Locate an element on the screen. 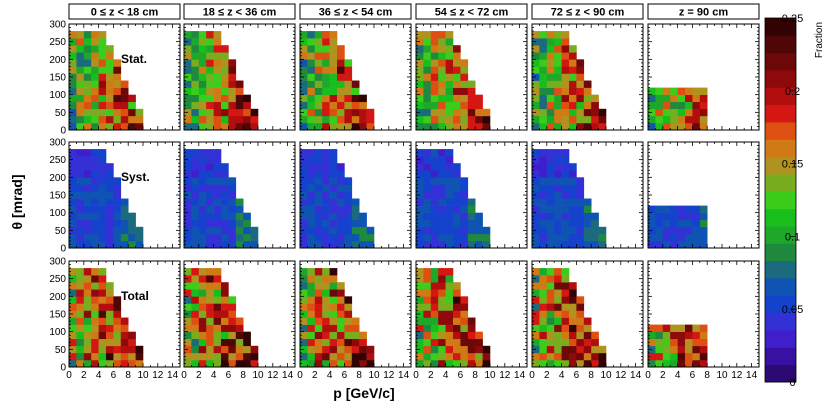 The image size is (830, 404). x-axis-title: p [GeV/c] is located at coordinates (363, 393).